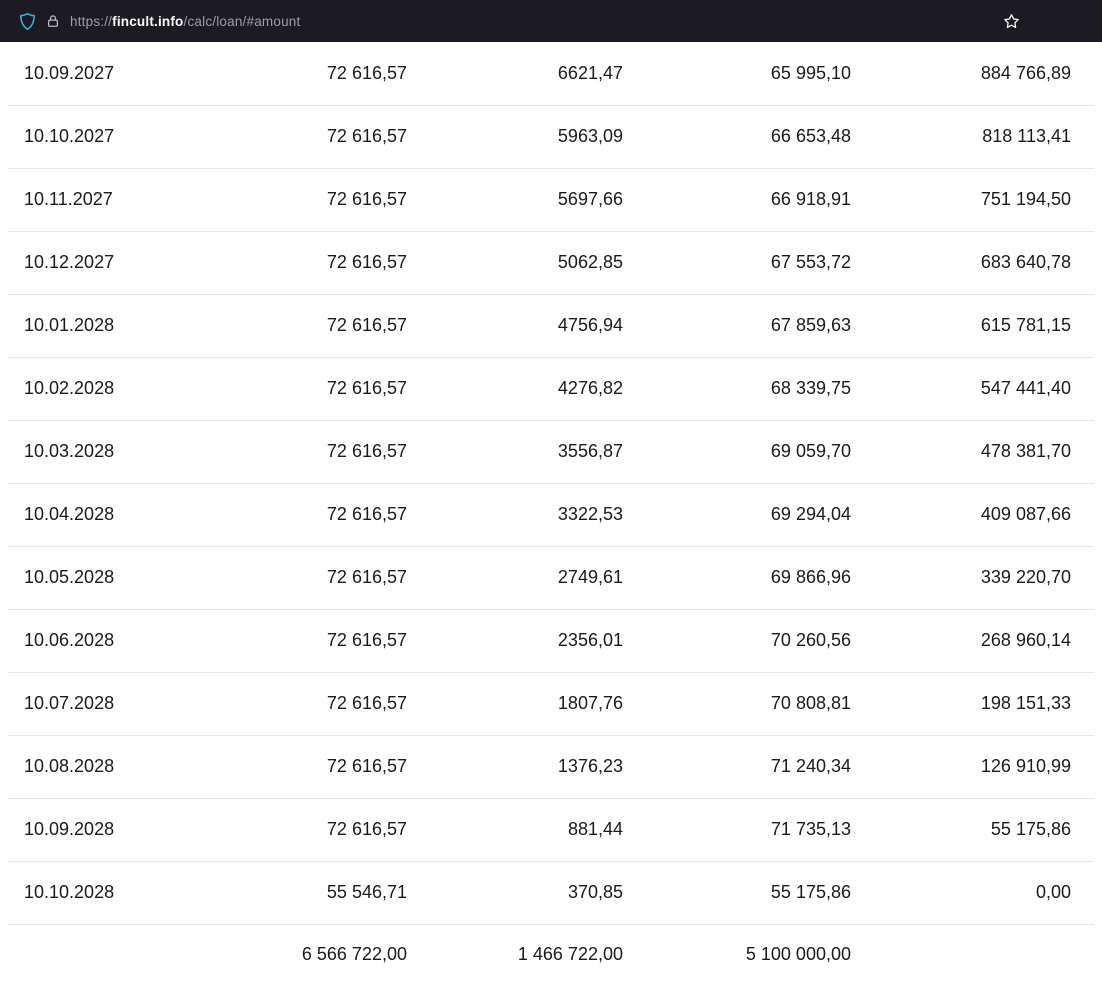 This screenshot has width=1102, height=985. What do you see at coordinates (354, 954) in the screenshot?
I see `cell-value: 6 566 722,00` at bounding box center [354, 954].